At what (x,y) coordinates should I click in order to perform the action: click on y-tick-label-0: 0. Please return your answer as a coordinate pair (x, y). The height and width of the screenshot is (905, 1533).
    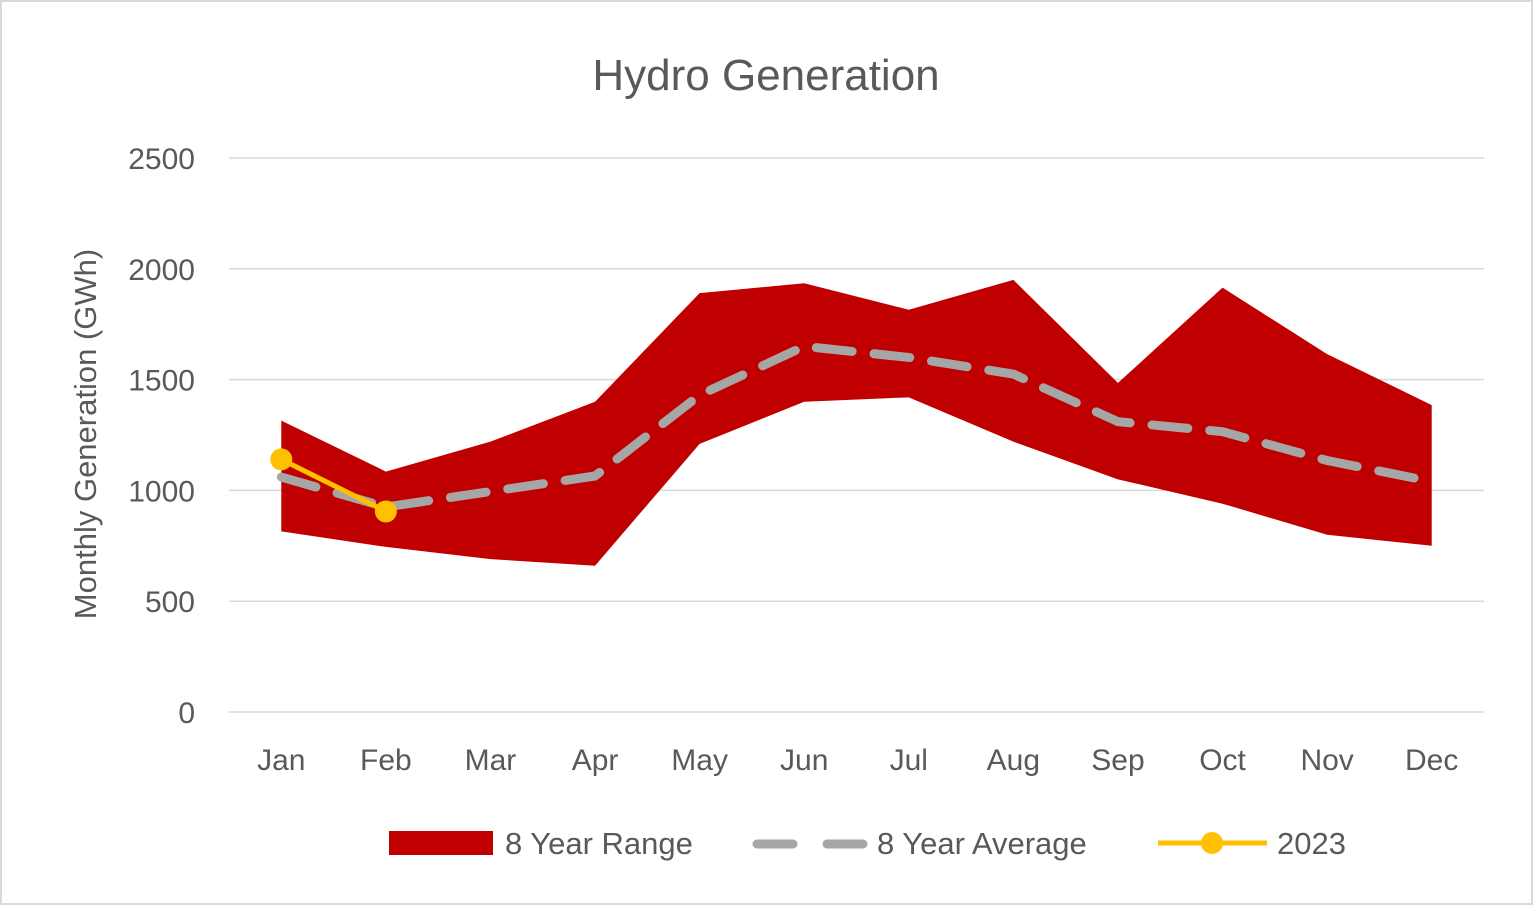
    Looking at the image, I should click on (186, 713).